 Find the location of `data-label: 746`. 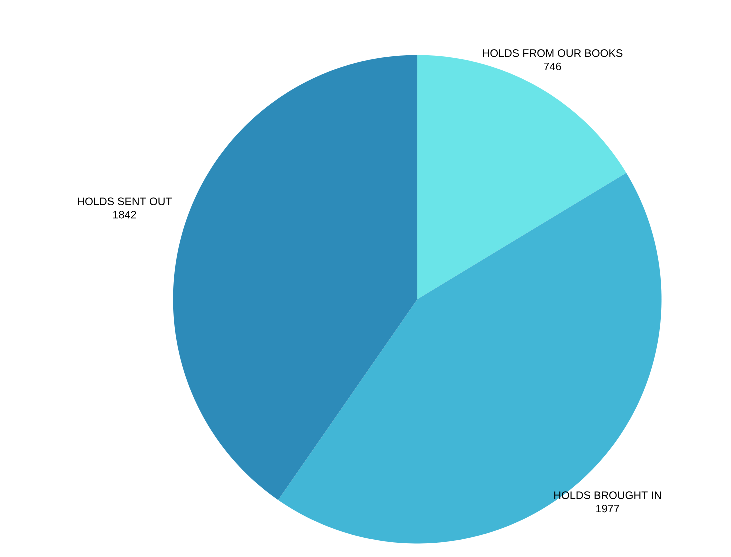

data-label: 746 is located at coordinates (553, 67).